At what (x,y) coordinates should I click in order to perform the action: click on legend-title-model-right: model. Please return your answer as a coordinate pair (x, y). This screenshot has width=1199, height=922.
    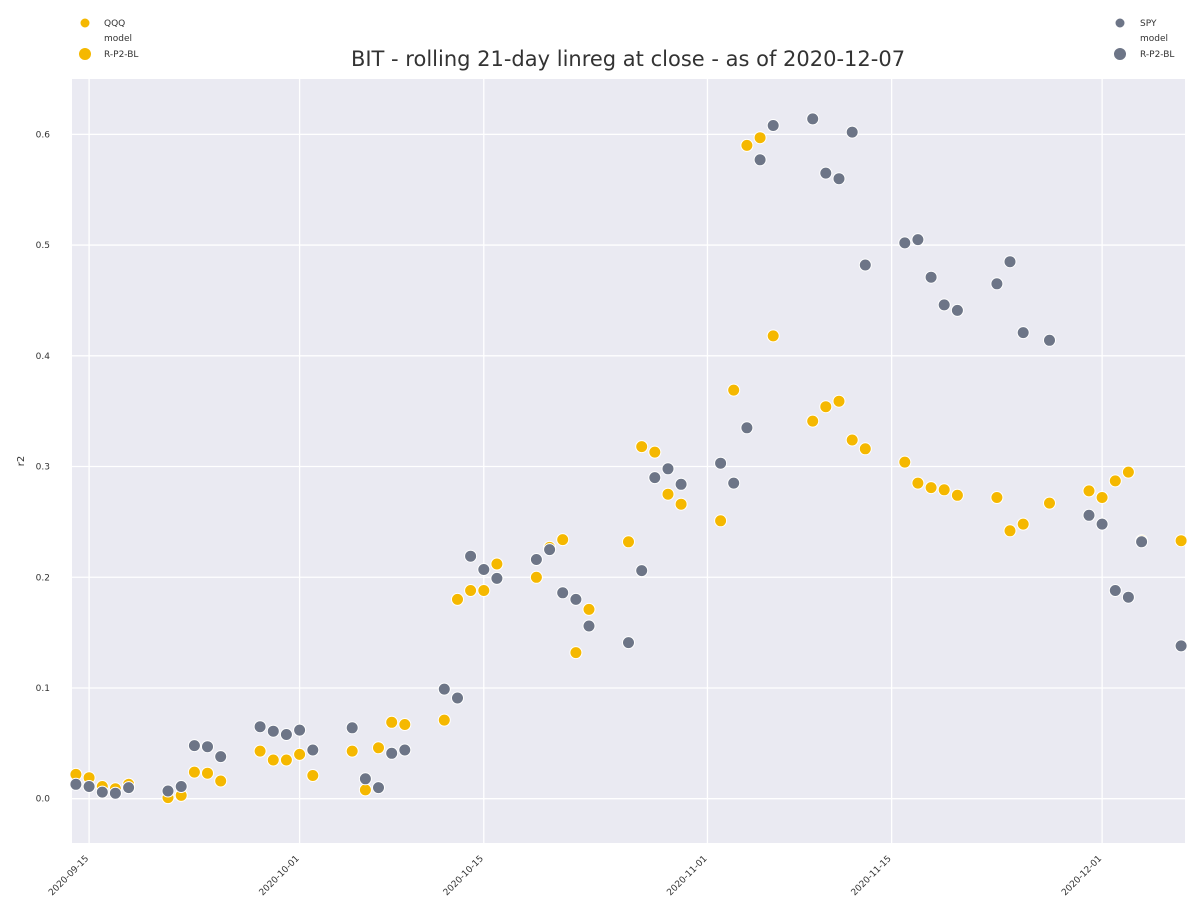
    Looking at the image, I should click on (1154, 39).